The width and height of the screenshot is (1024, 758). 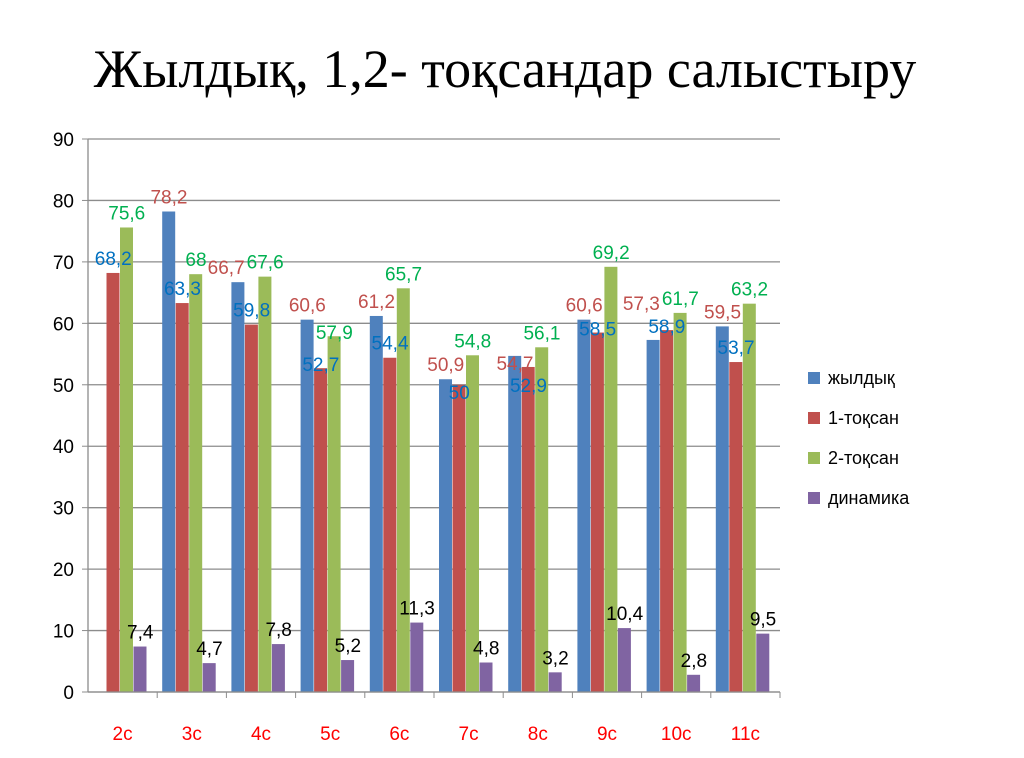 I want to click on data-label: 7,4, so click(x=140, y=633).